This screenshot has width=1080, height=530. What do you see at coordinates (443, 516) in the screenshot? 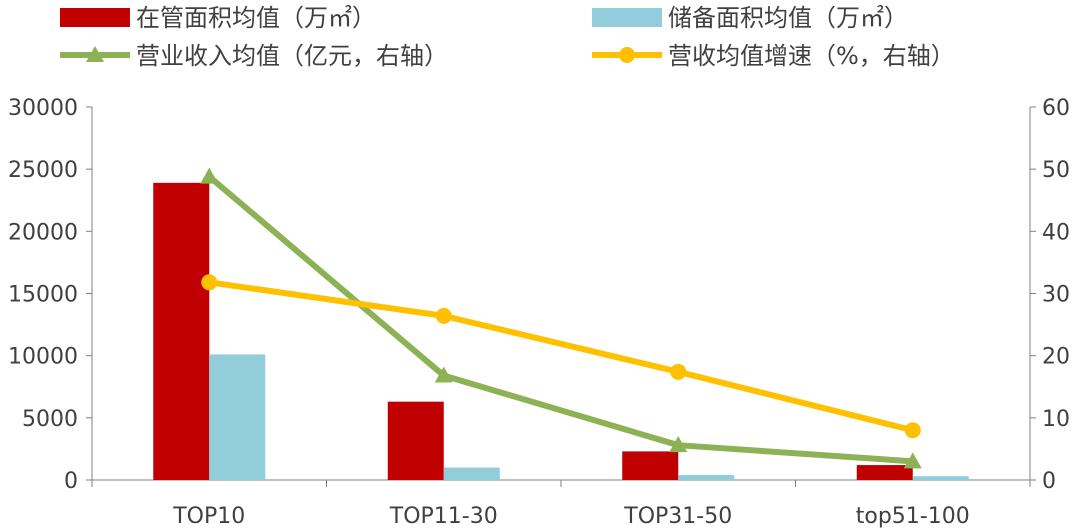
I see `x-tick-label: TOP11-30` at bounding box center [443, 516].